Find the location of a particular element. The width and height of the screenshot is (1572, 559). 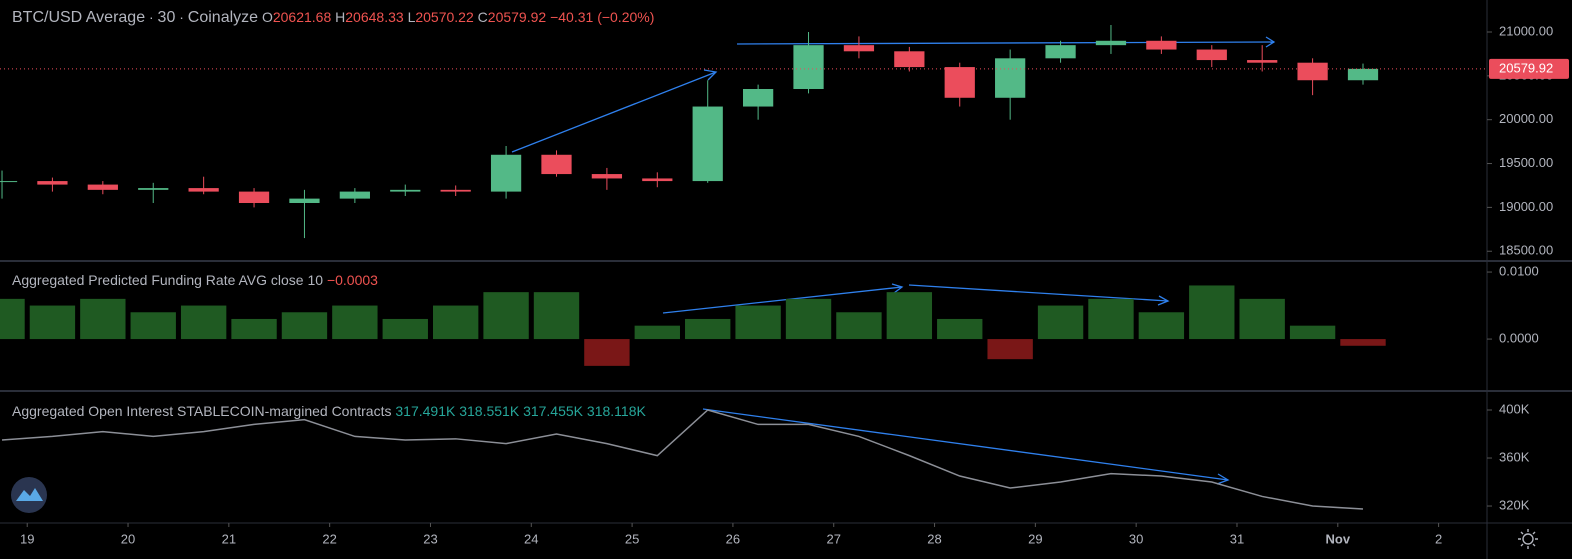

x-tick-label: 23 is located at coordinates (430, 538).